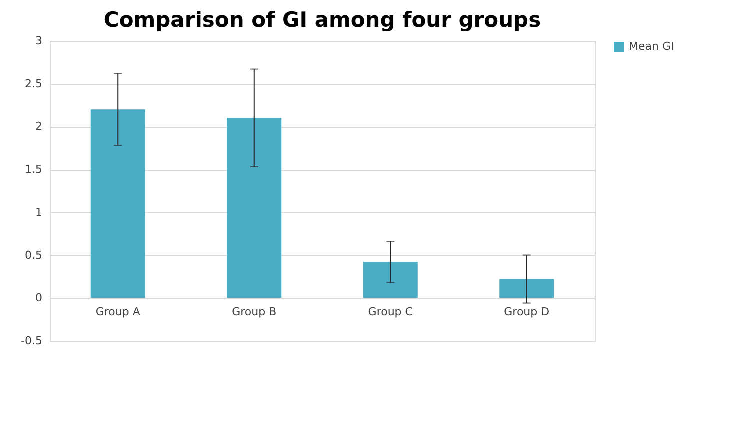 This screenshot has width=742, height=436. Describe the element at coordinates (39, 212) in the screenshot. I see `y-tick-label: 1` at that location.